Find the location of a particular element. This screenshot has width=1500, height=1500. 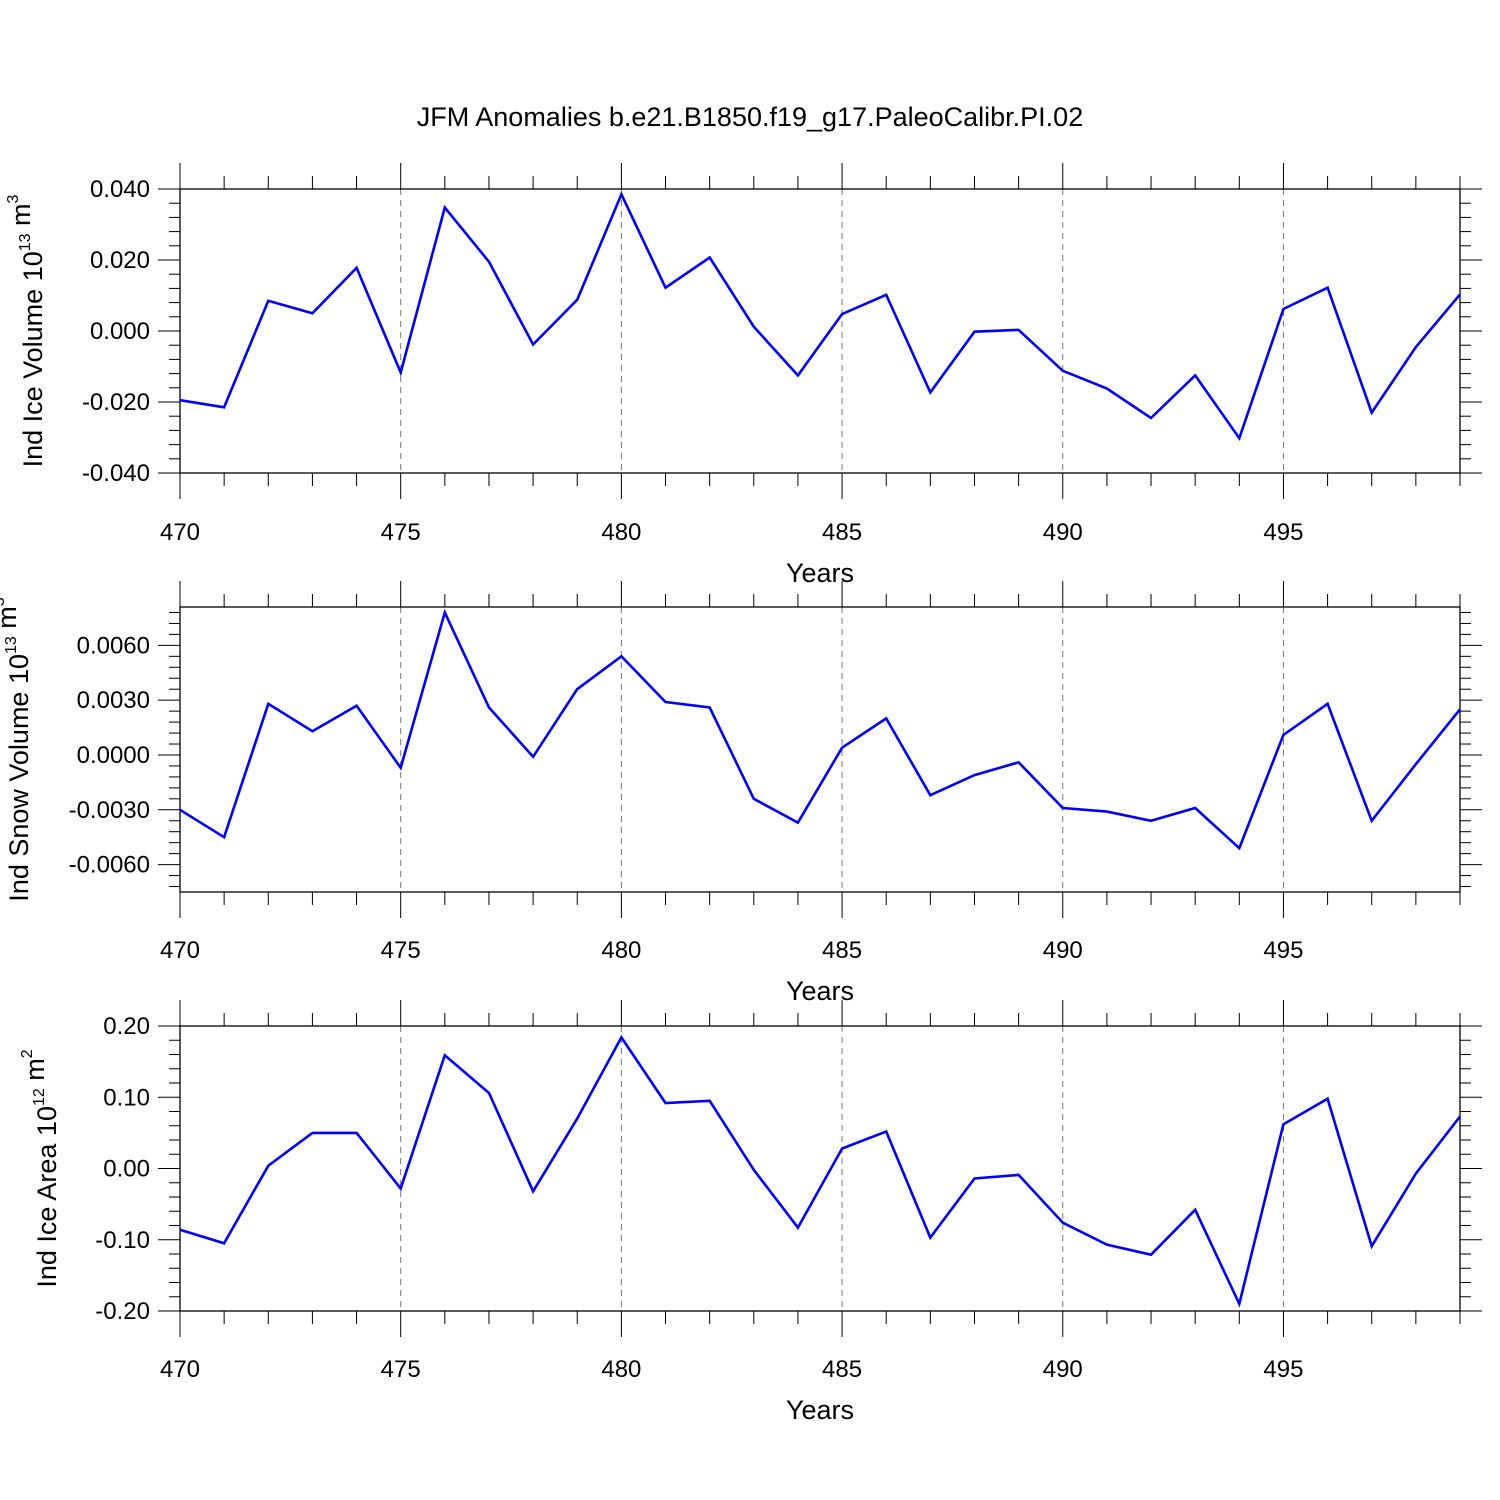

y-axis-title-text: Ind Ice Volume 10 is located at coordinates (33, 359).